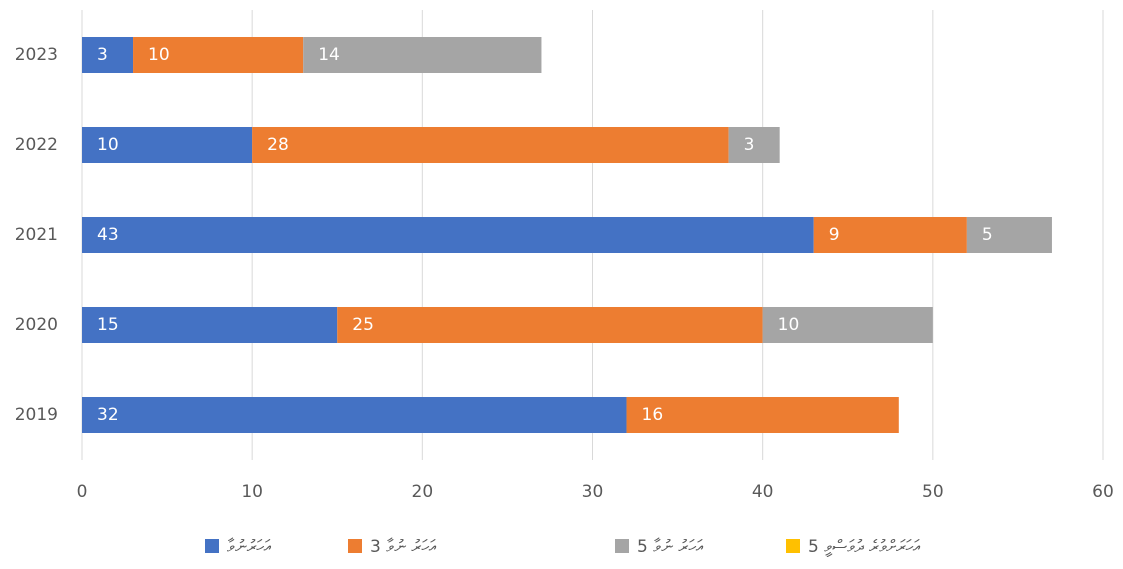  I want to click on y-tick-label: 2022, so click(36, 145).